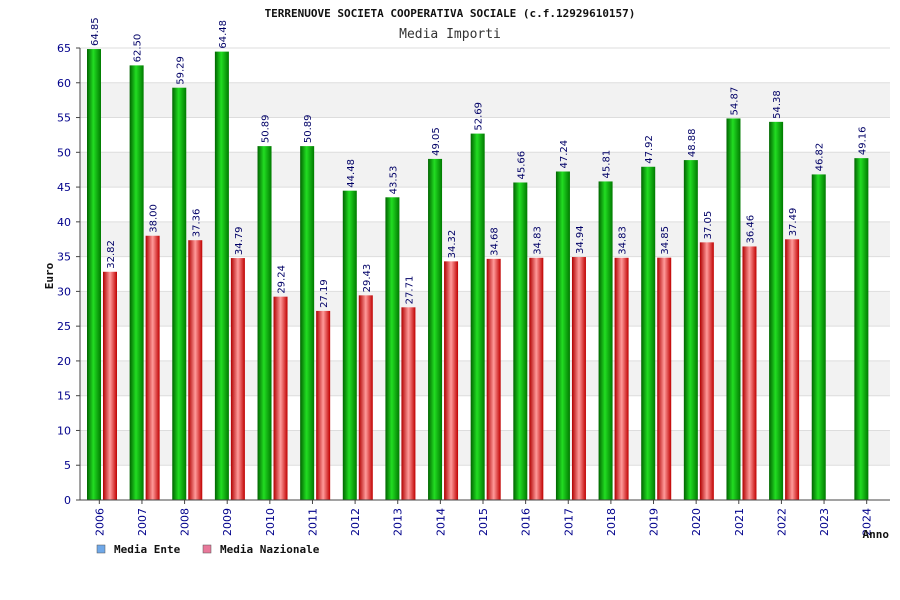  What do you see at coordinates (392, 348) in the screenshot?
I see `bar-media-ente-2013` at bounding box center [392, 348].